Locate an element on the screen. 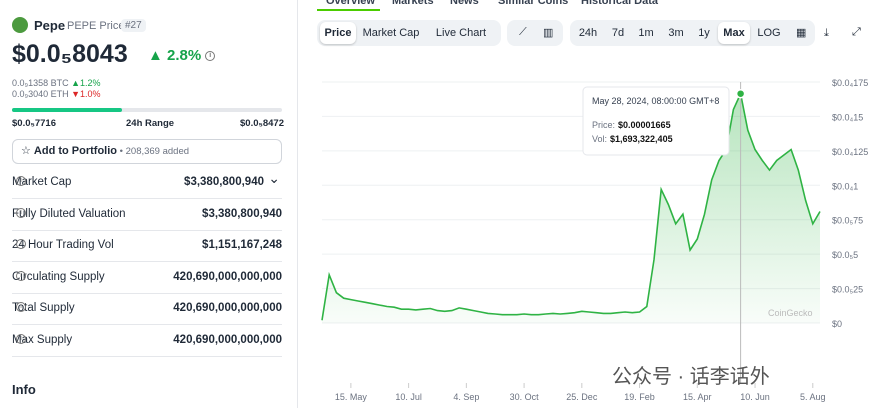  stat-label: 24 Hour Trading Vol is located at coordinates (63, 245).